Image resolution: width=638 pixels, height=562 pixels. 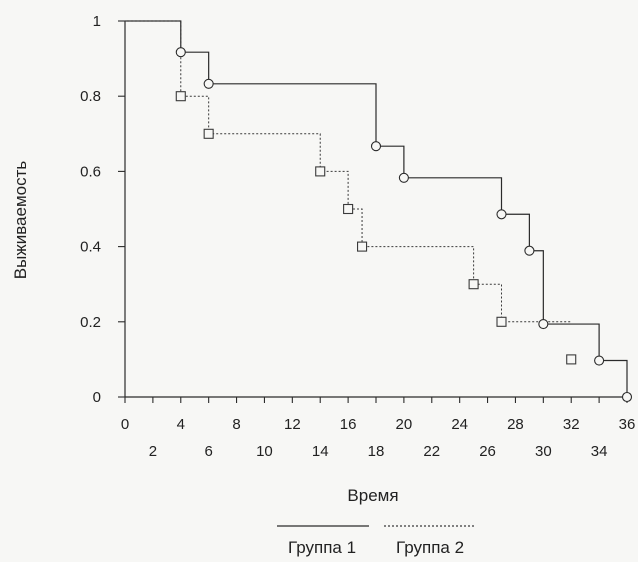 What do you see at coordinates (431, 451) in the screenshot?
I see `x-tick-label: 22` at bounding box center [431, 451].